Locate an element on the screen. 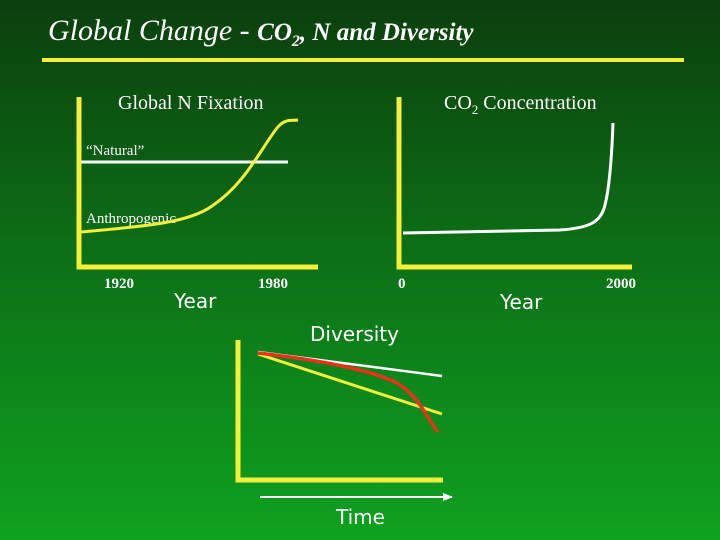 The image size is (720, 540). n-fixation-axes is located at coordinates (197, 183).